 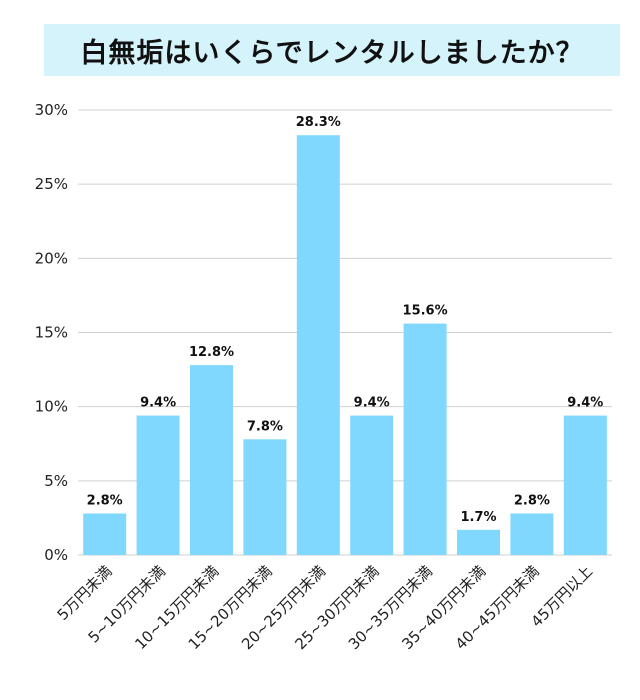 I want to click on y-tick-label: 30%, so click(x=51, y=110).